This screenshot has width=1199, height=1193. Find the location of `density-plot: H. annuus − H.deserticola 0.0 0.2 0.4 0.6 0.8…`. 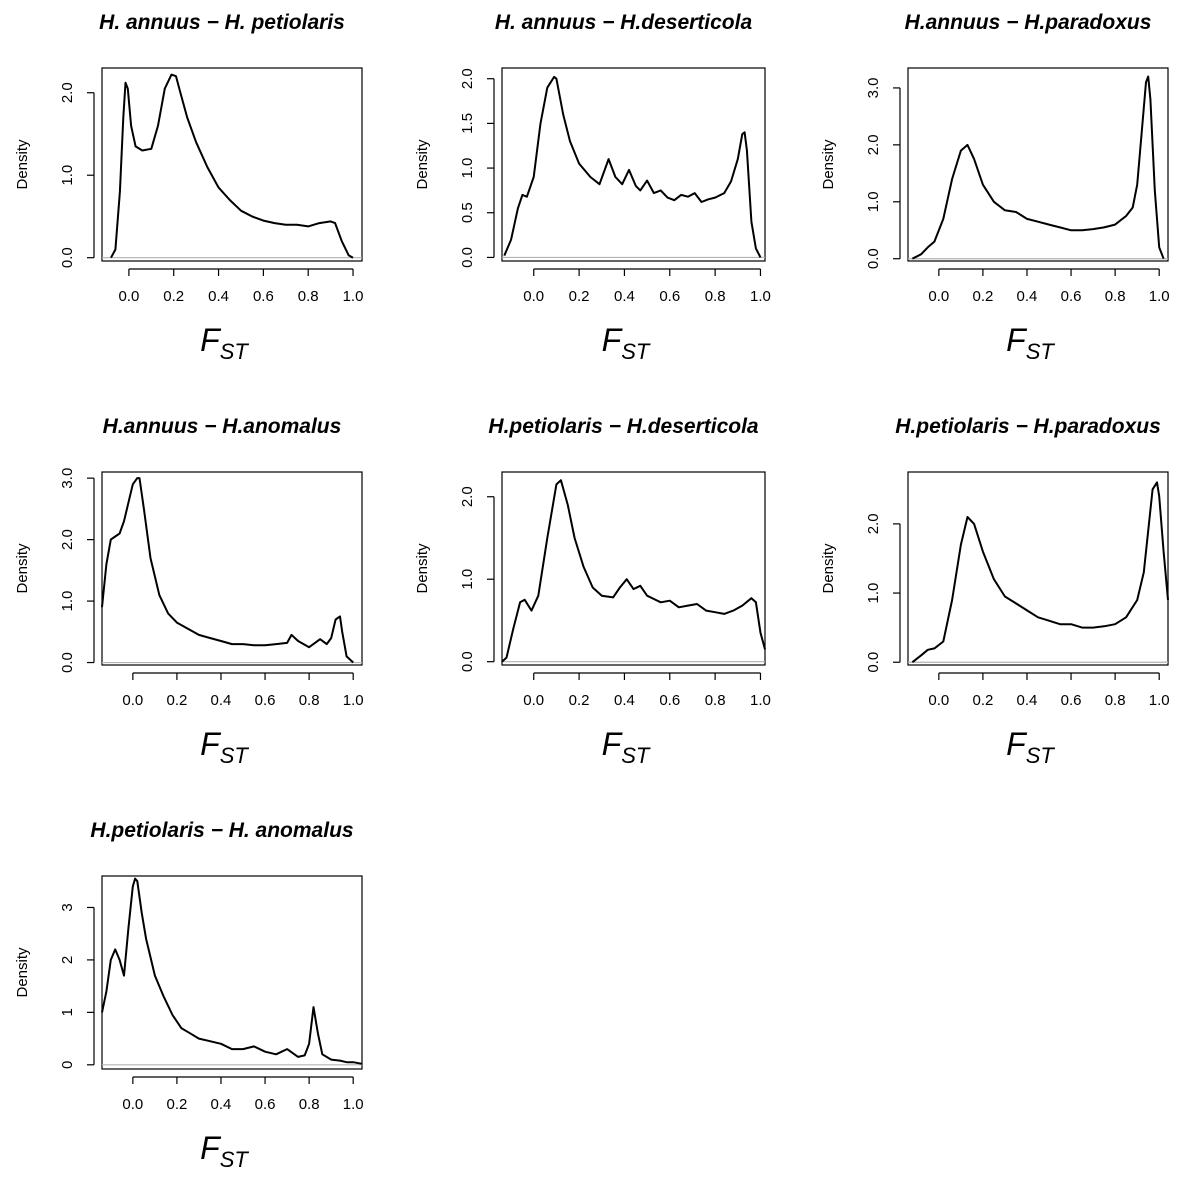

density-plot: H. annuus − H.deserticola 0.0 0.2 0.4 0.6 0.8… is located at coordinates (592, 187).